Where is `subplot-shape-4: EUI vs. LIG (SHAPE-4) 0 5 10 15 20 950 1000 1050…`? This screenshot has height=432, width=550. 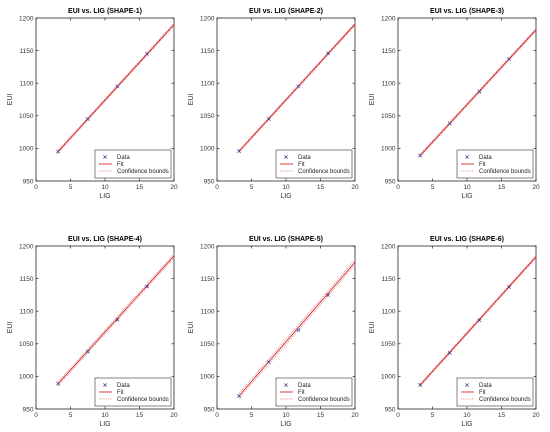 subplot-shape-4: EUI vs. LIG (SHAPE-4) 0 5 10 15 20 950 1000 1050… is located at coordinates (92, 332).